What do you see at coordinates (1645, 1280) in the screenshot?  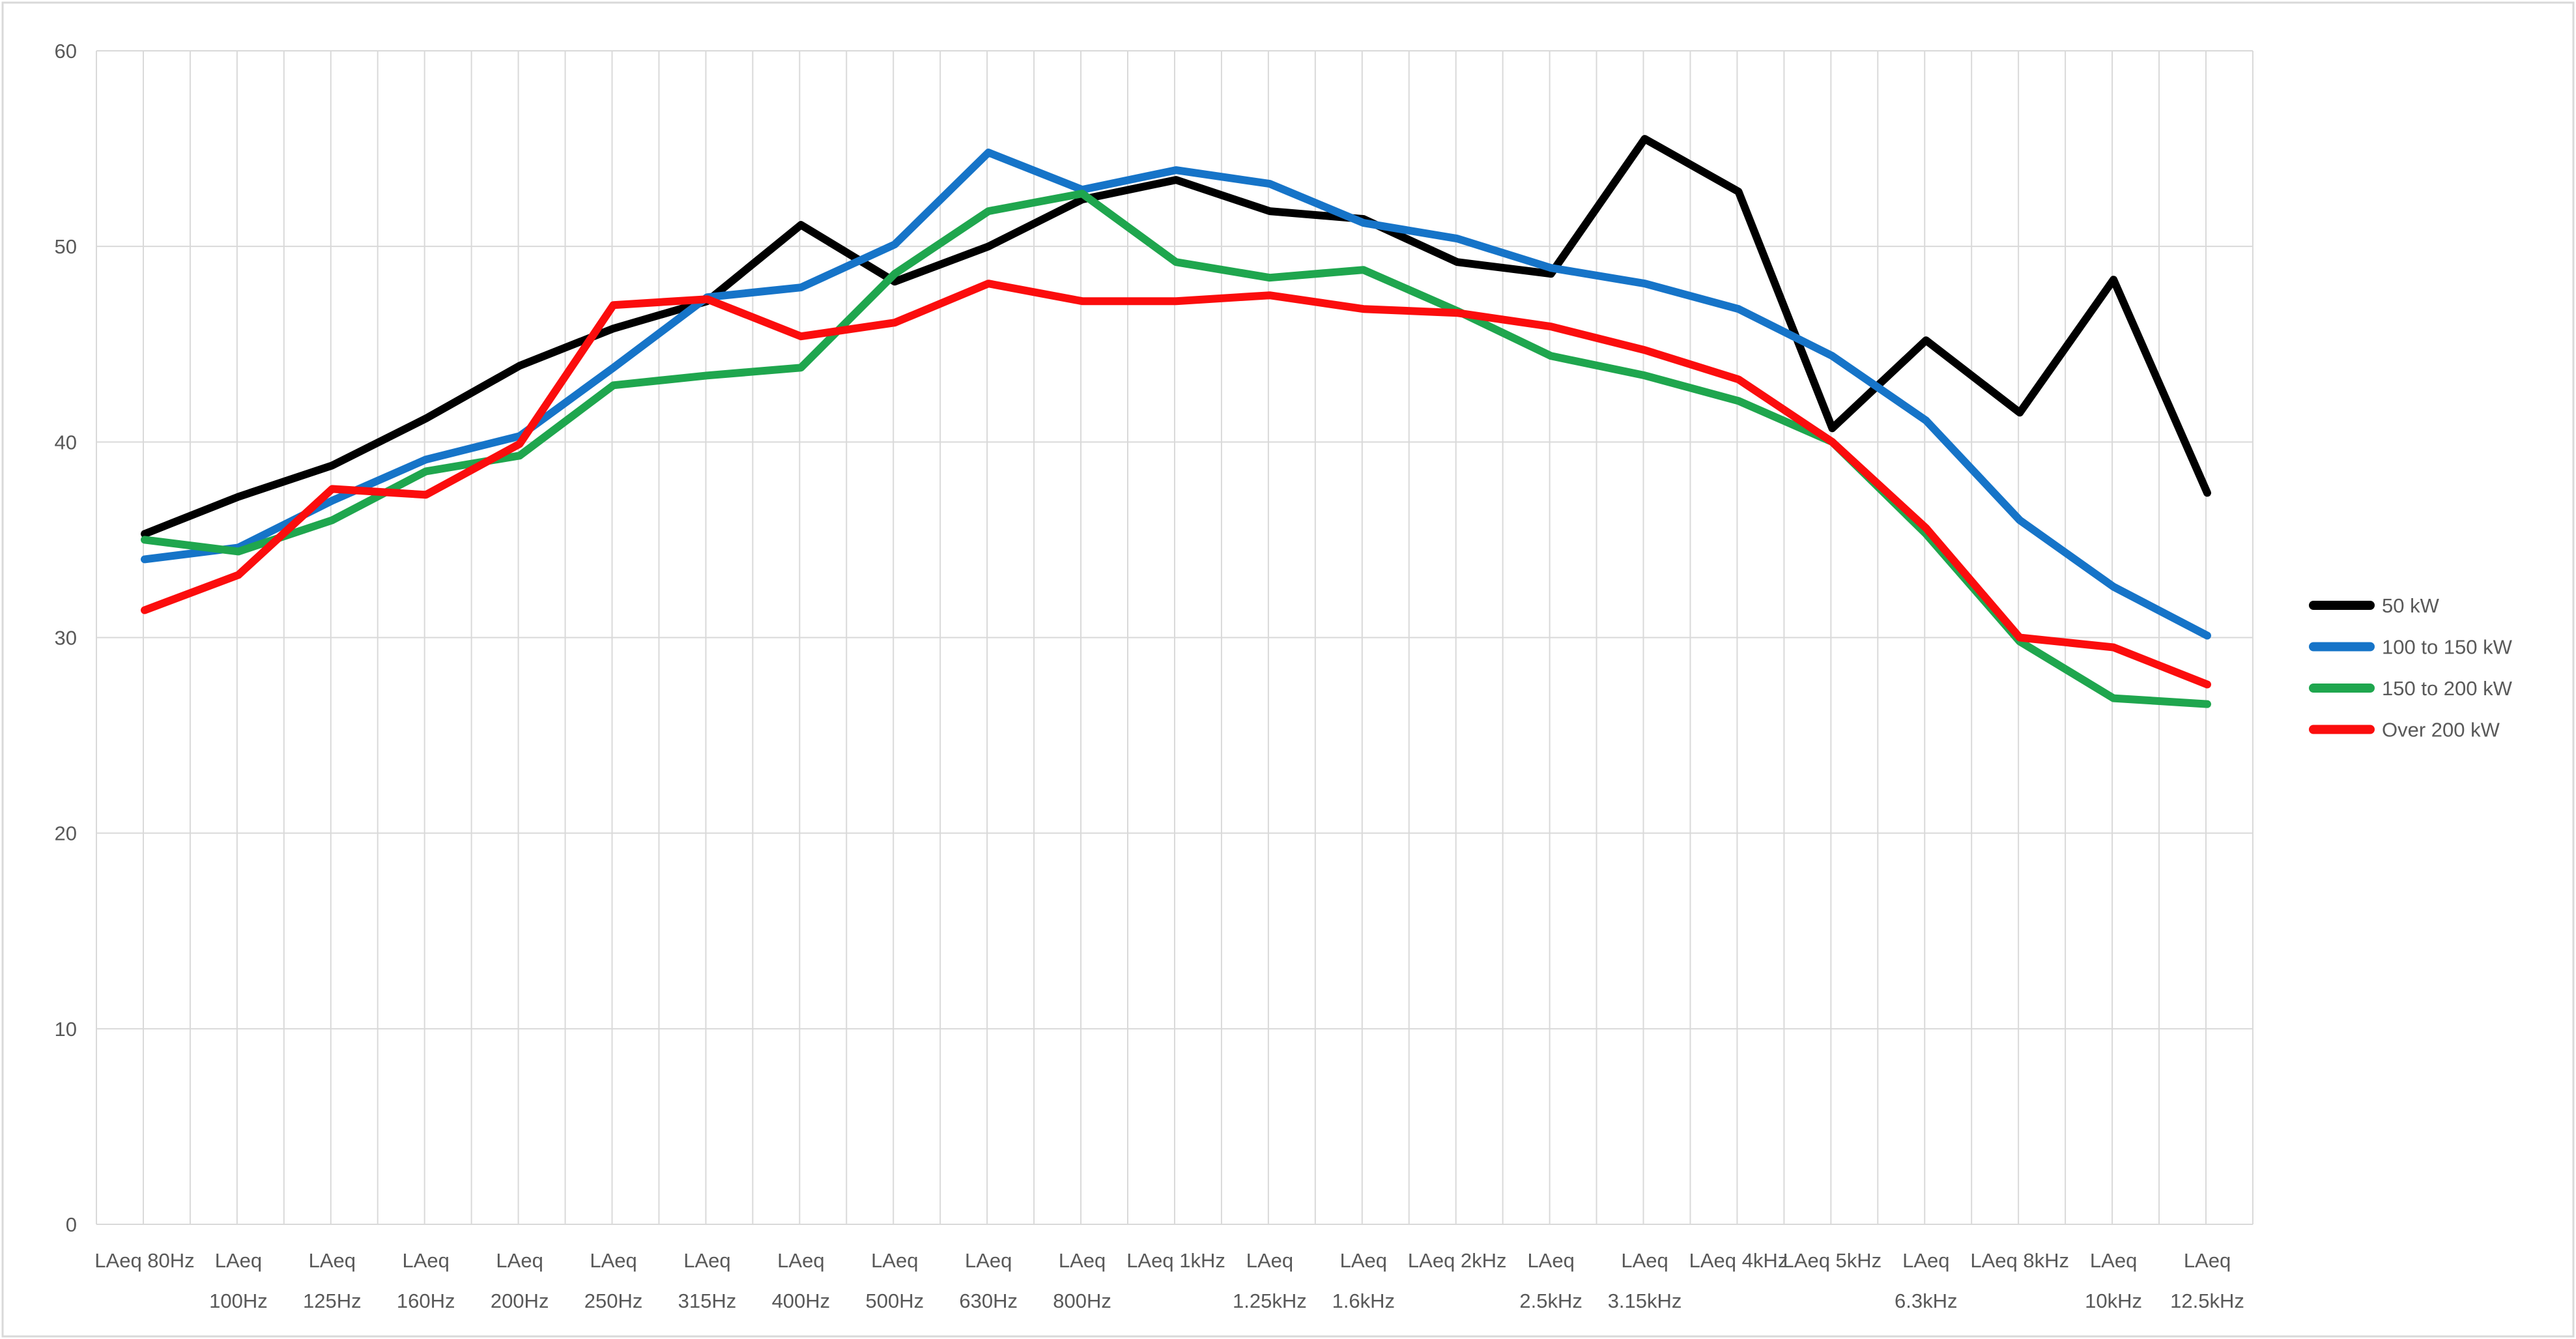 I see `x-axis-tick-label: LAeq 3.15kHz` at bounding box center [1645, 1280].